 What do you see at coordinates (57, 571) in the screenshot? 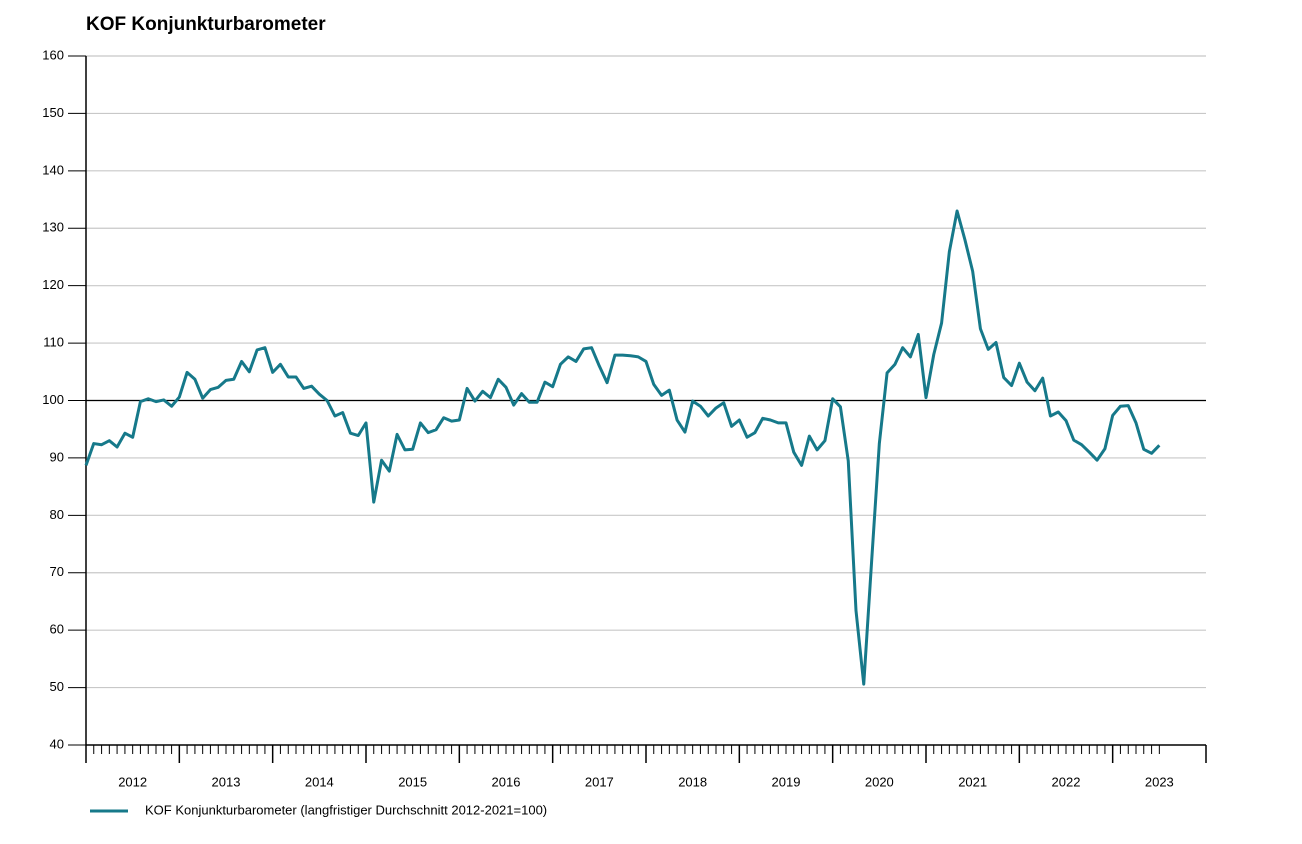
I see `y-tick-label: 70` at bounding box center [57, 571].